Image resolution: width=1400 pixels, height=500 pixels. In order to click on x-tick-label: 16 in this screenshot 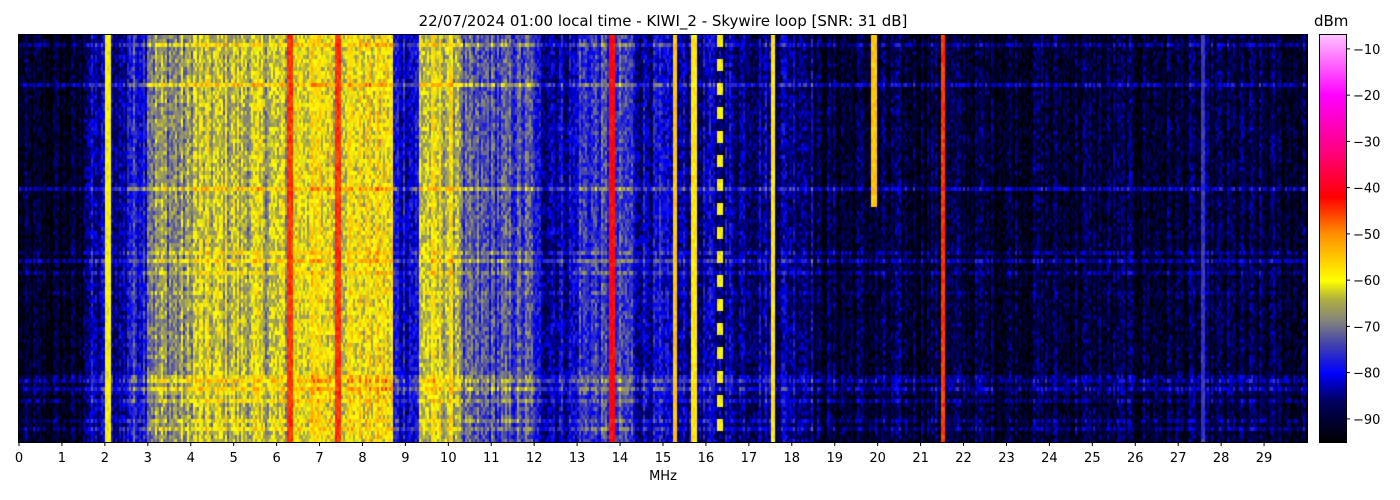, I will do `click(706, 458)`.